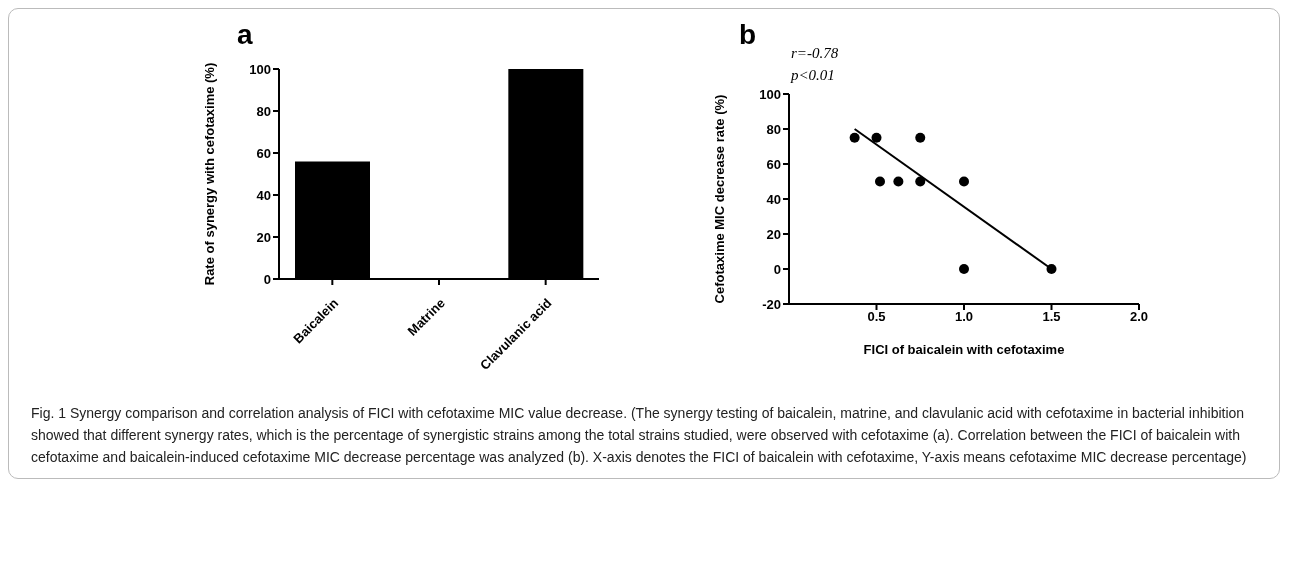 The width and height of the screenshot is (1292, 565). I want to click on x-axis-title: FICI of baicalein with cefotaxime, so click(964, 349).